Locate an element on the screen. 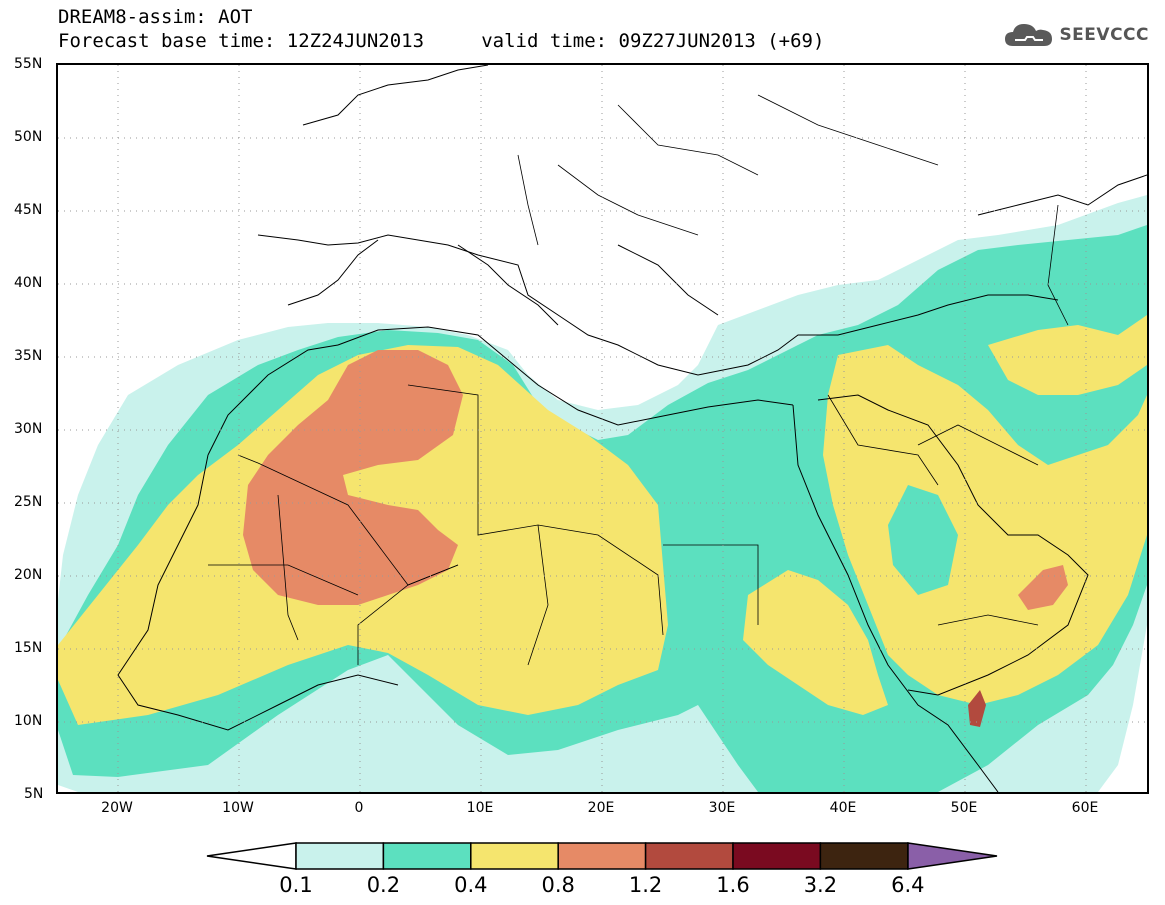 This screenshot has height=905, width=1165. colorbar-segments is located at coordinates (602, 856).